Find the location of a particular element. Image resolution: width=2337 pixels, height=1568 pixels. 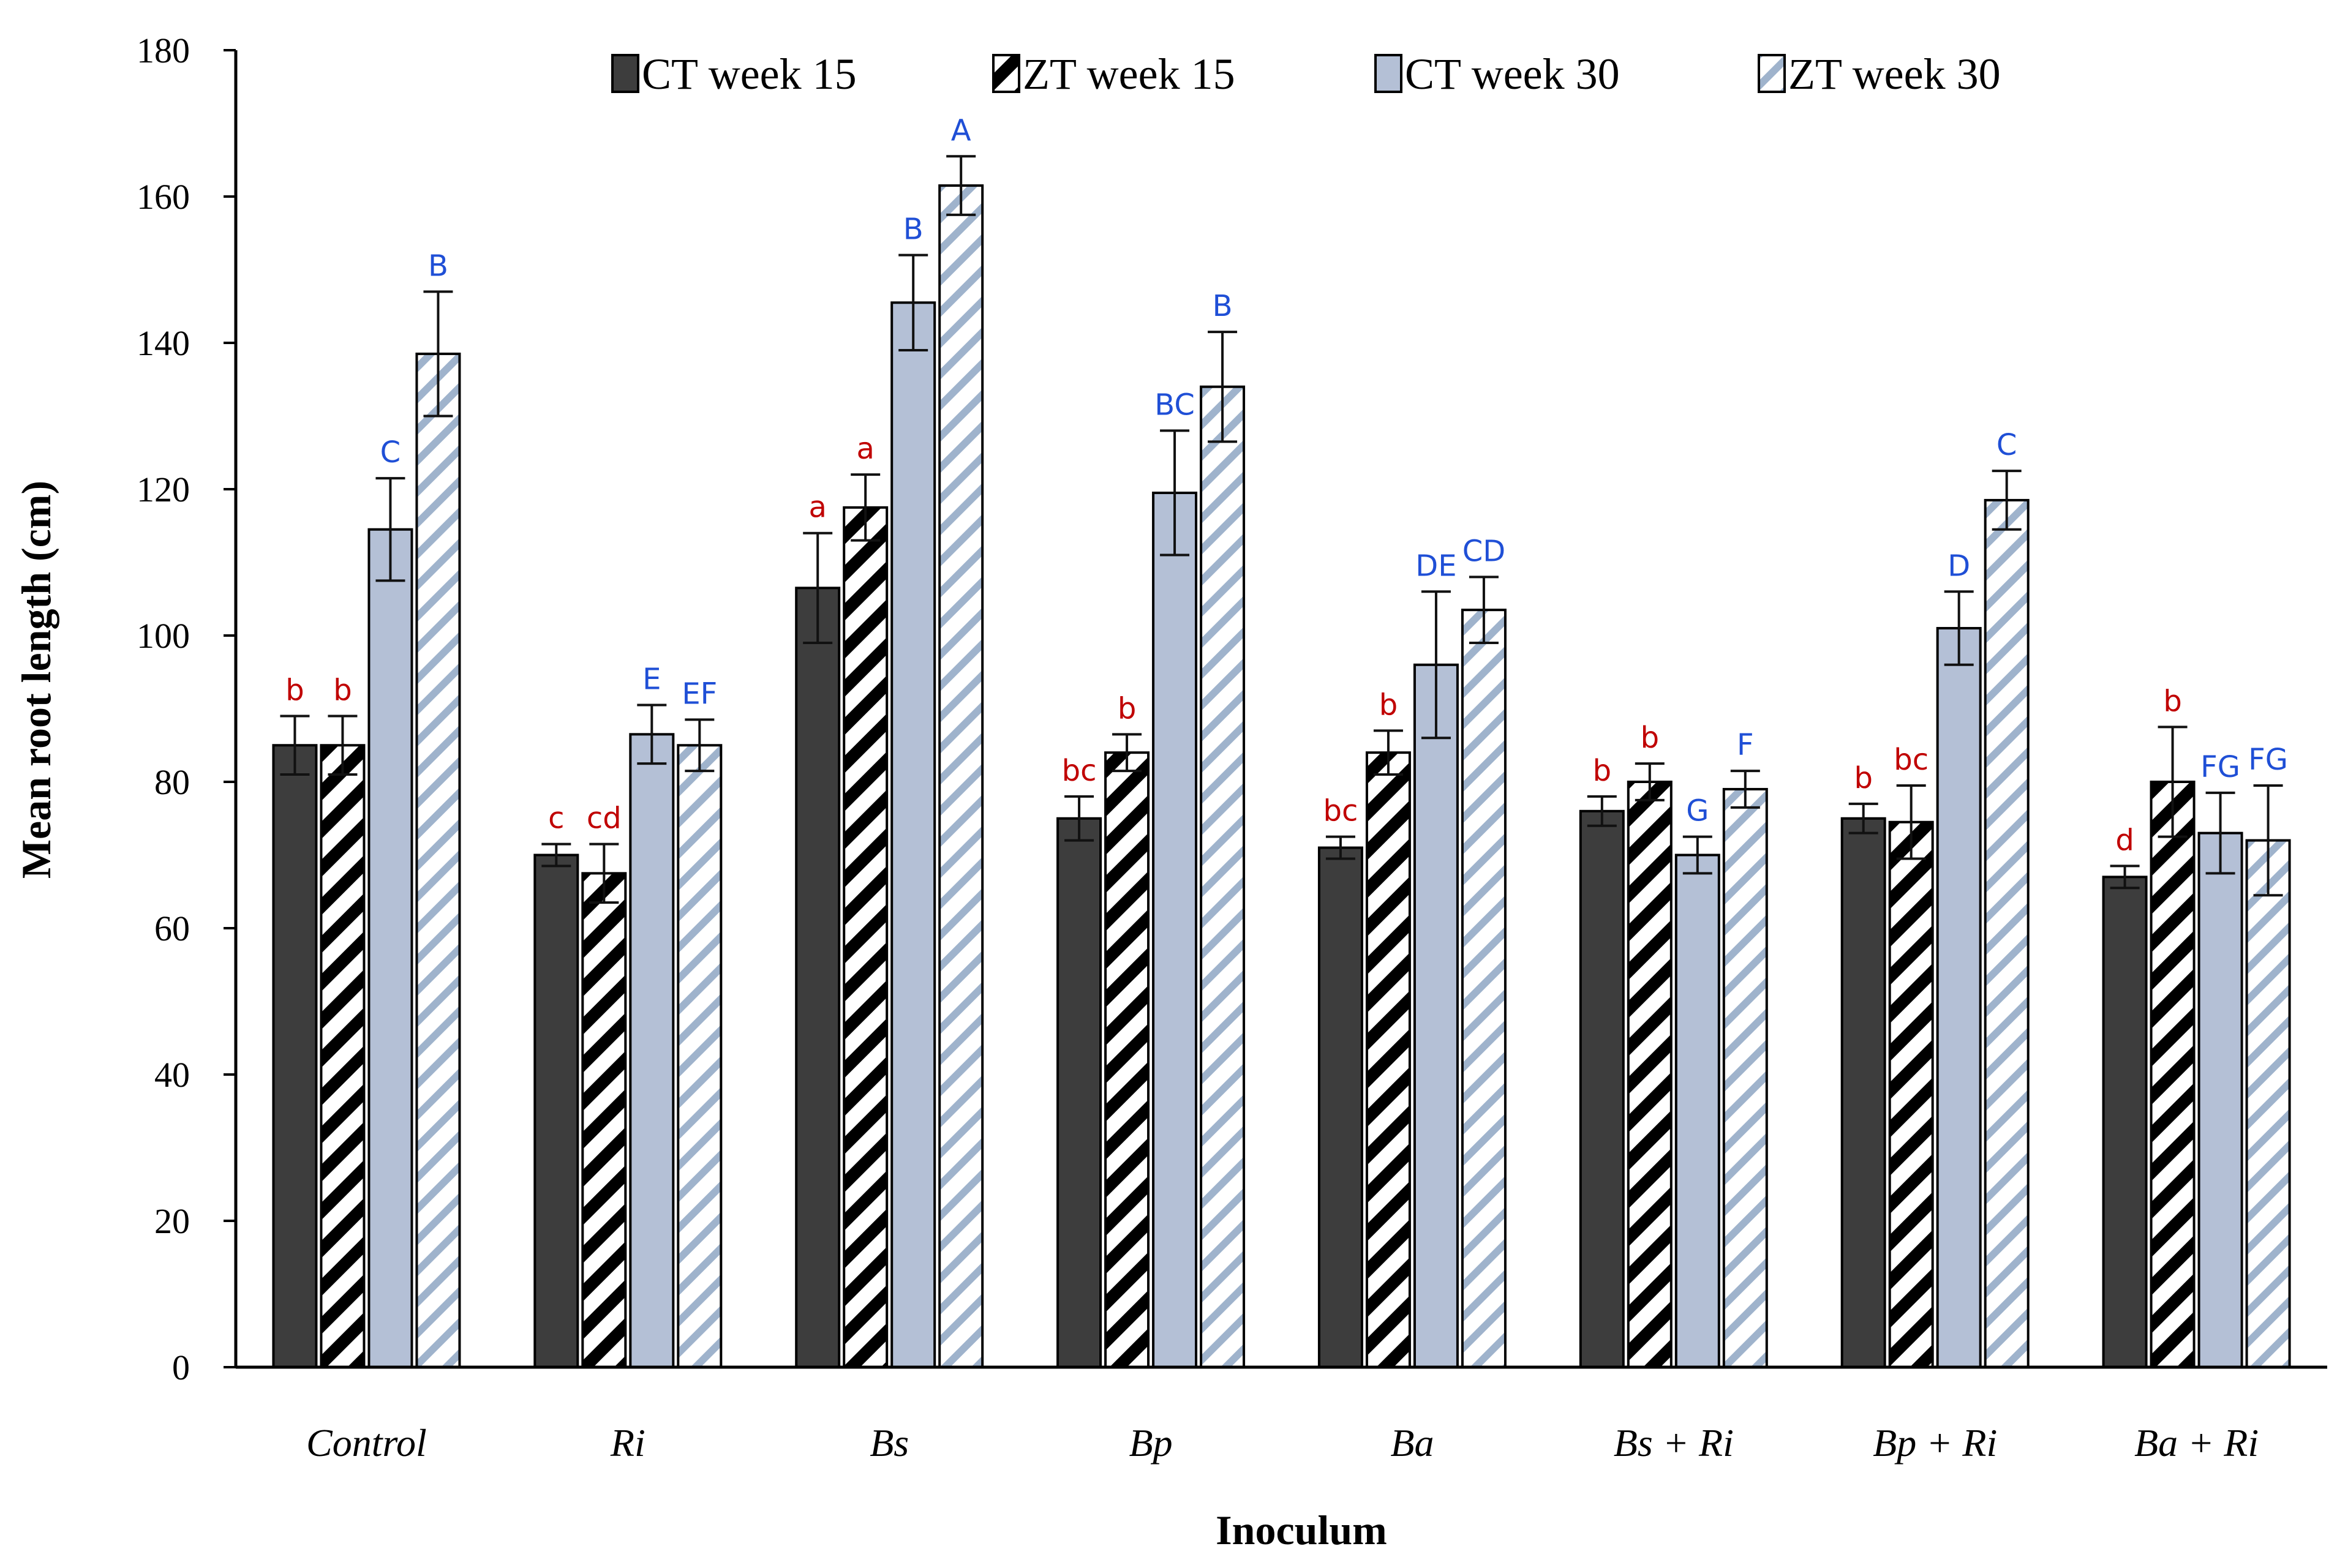

y-tick-label: 60 is located at coordinates (172, 928).